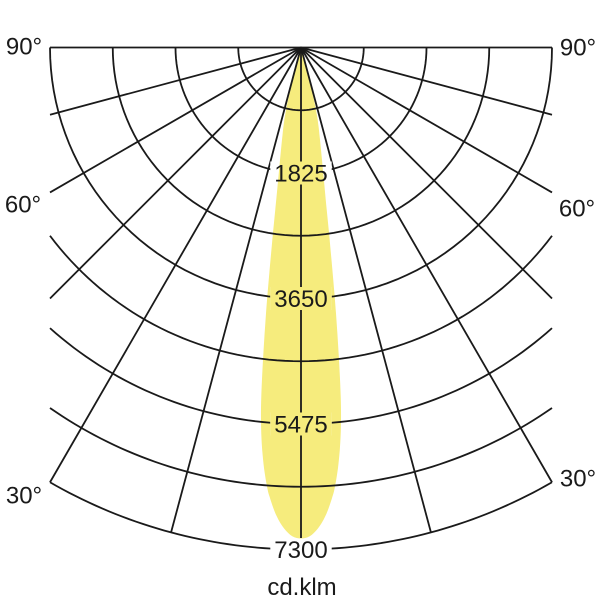 This screenshot has height=600, width=600. Describe the element at coordinates (24, 47) in the screenshot. I see `angle-label-left-90: 90°` at that location.